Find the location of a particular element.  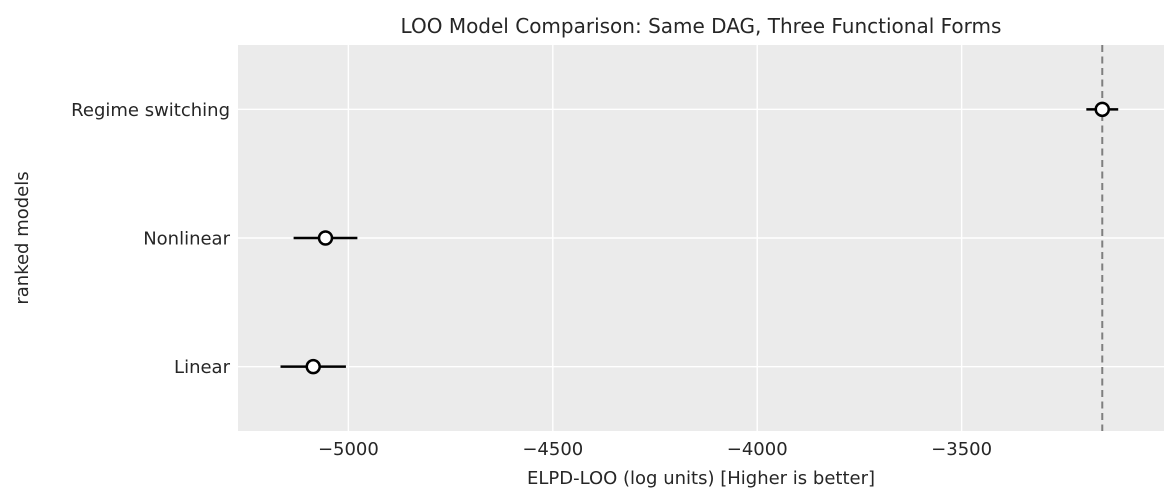

x-tick-label: −4500 is located at coordinates (552, 449).